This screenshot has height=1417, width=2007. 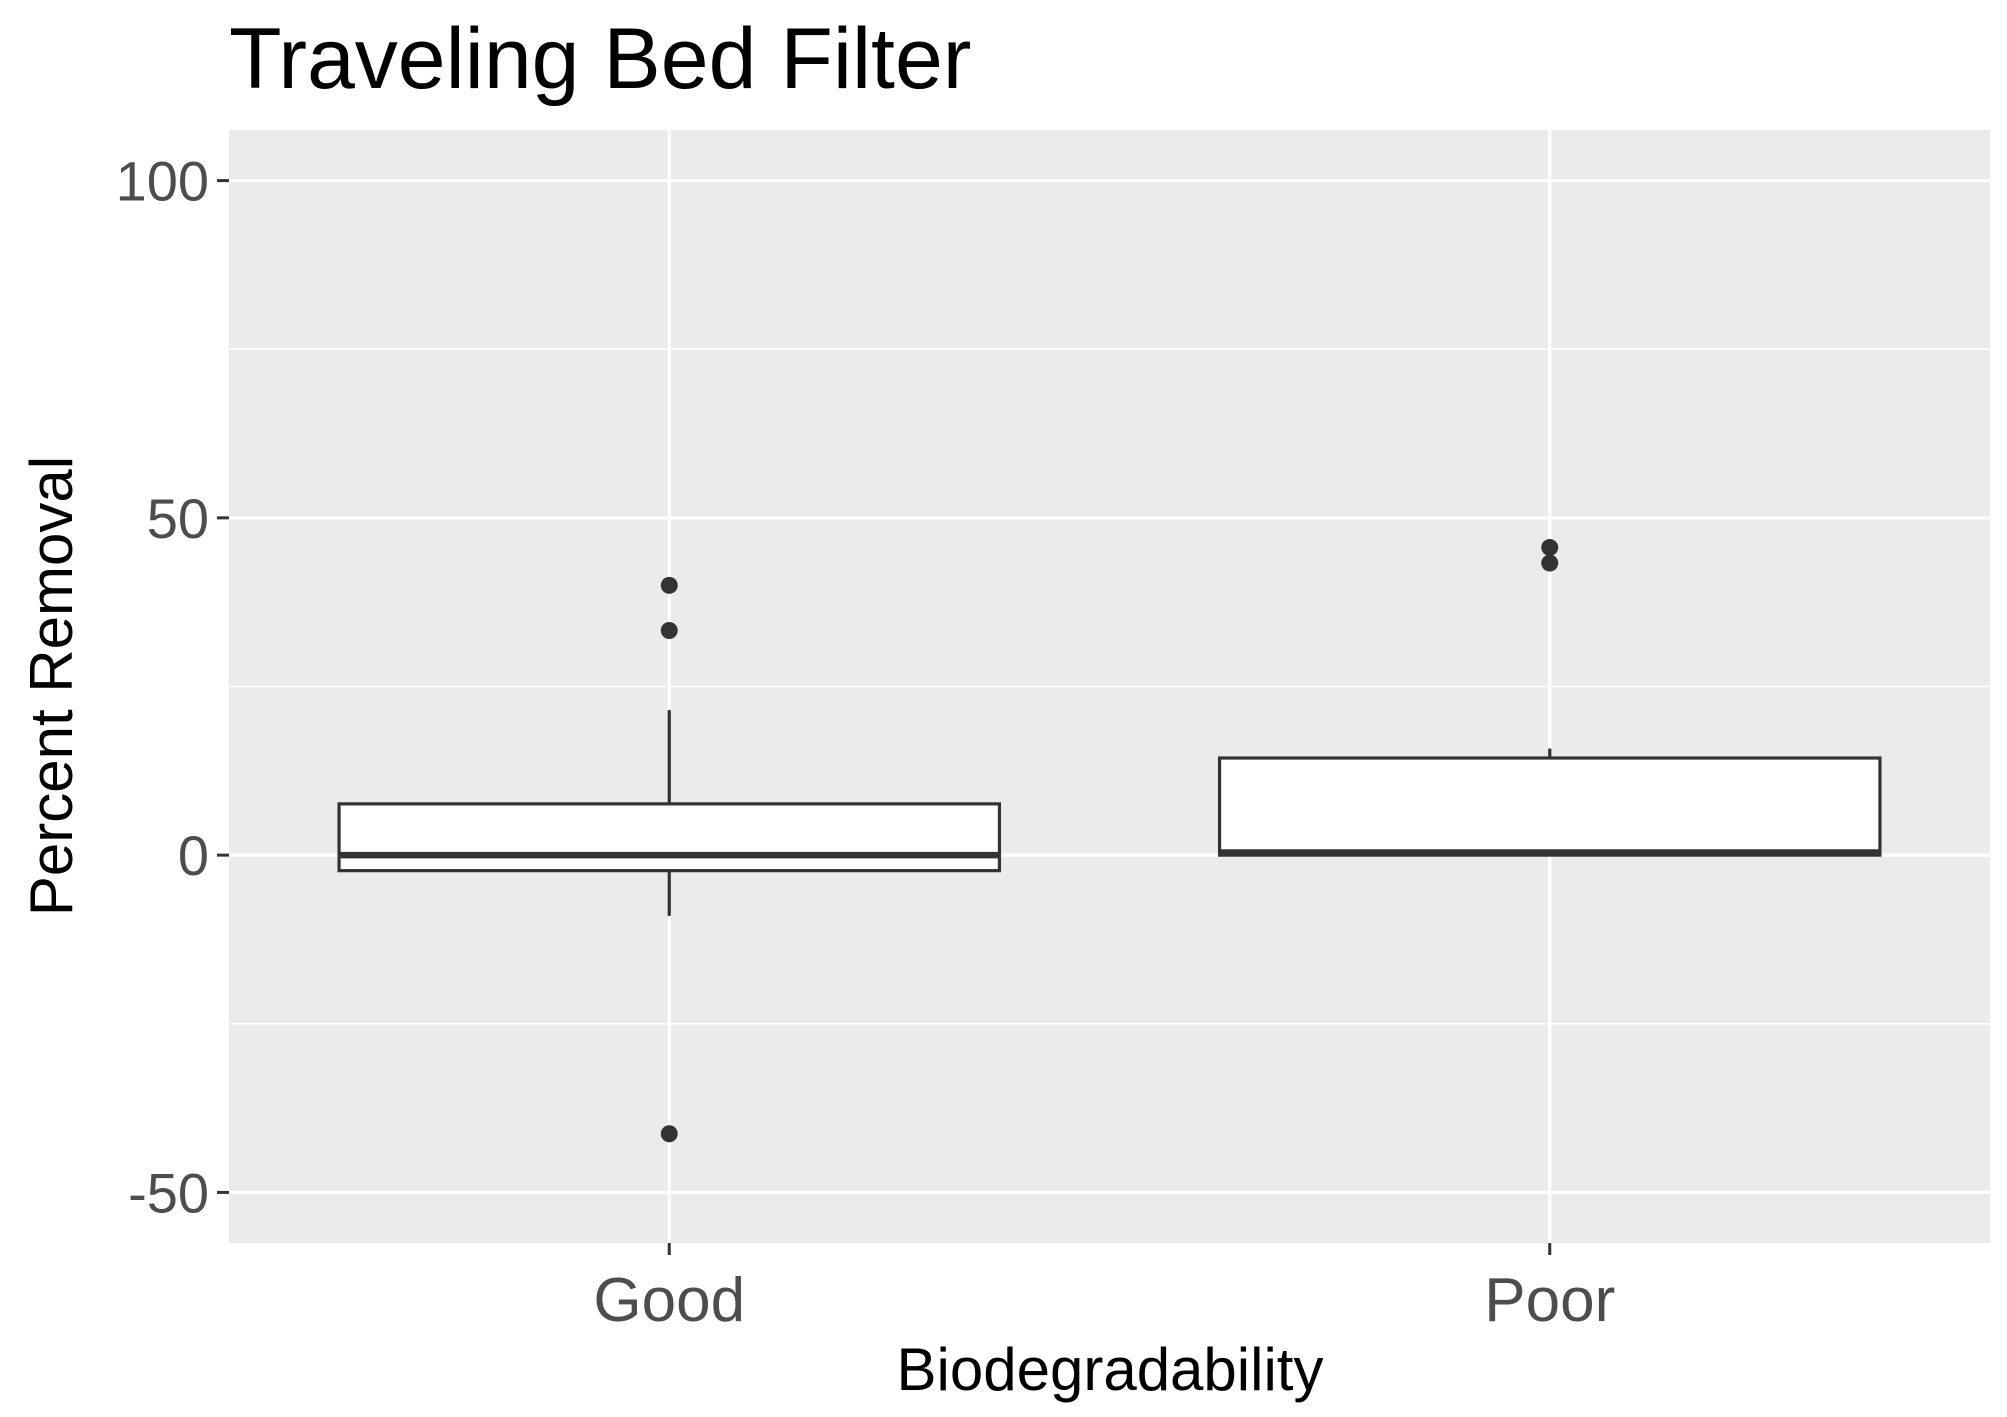 What do you see at coordinates (669, 1300) in the screenshot?
I see `x-tick-label: Good` at bounding box center [669, 1300].